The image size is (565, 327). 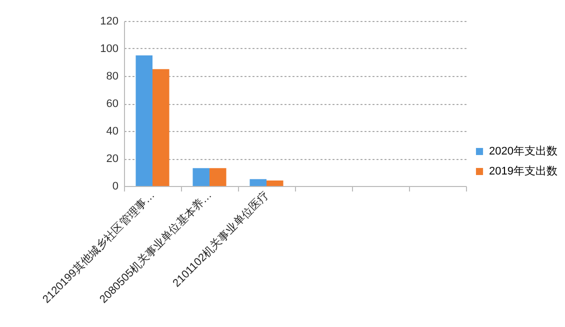 I want to click on legend-label: 2019年支出数, so click(x=523, y=171).